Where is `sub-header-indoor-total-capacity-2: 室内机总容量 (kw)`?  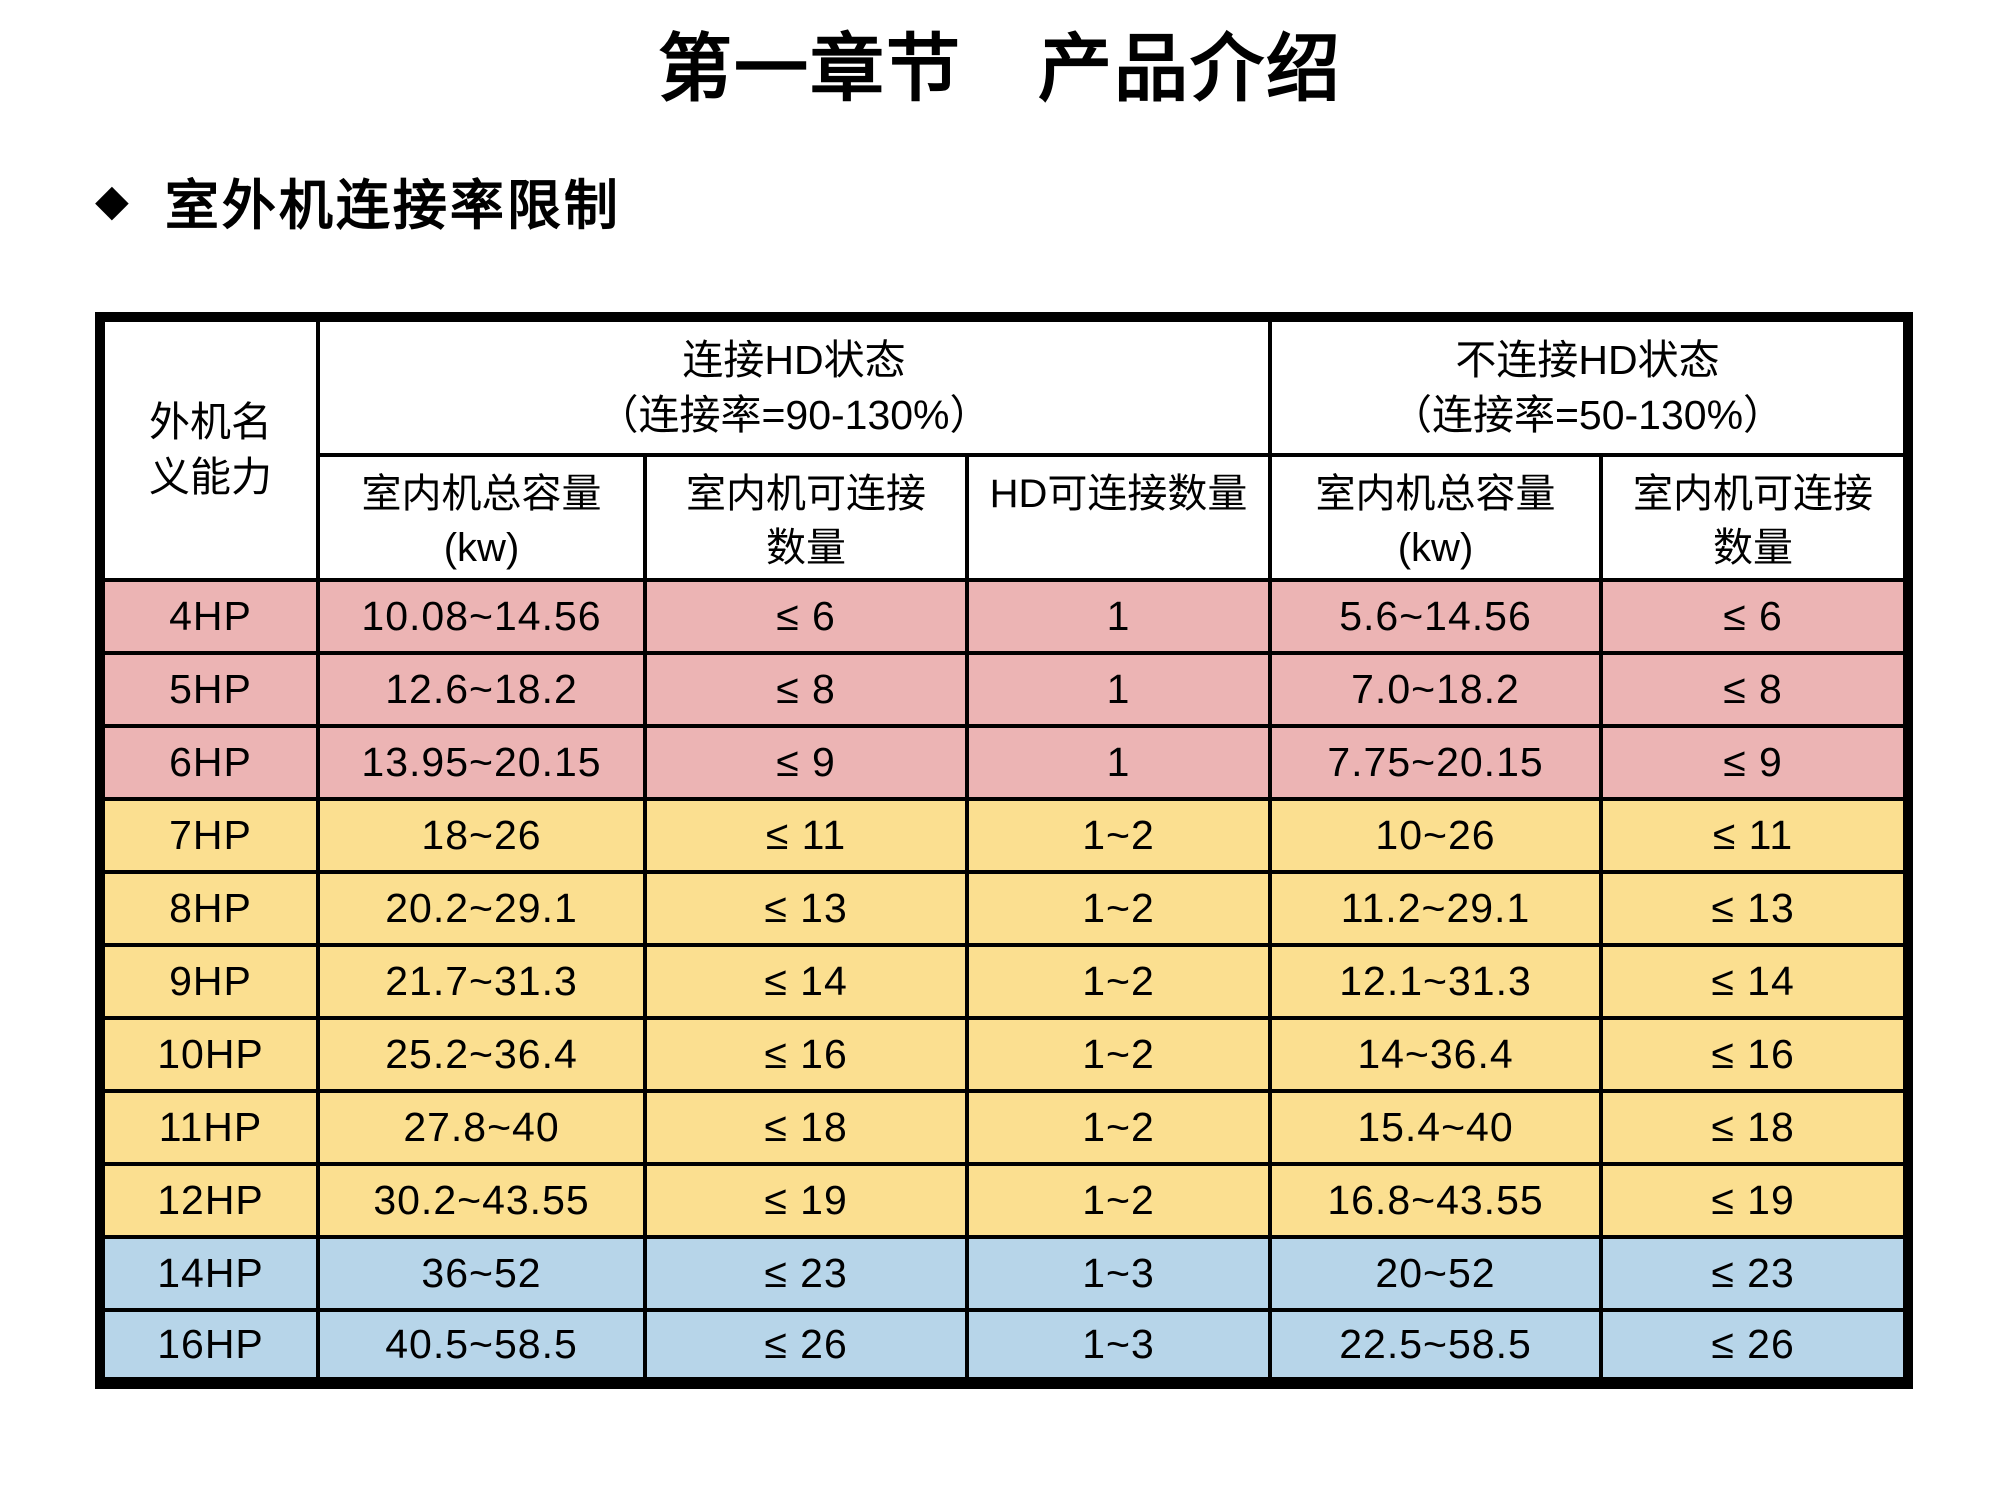 sub-header-indoor-total-capacity-2: 室内机总容量 (kw) is located at coordinates (1435, 518).